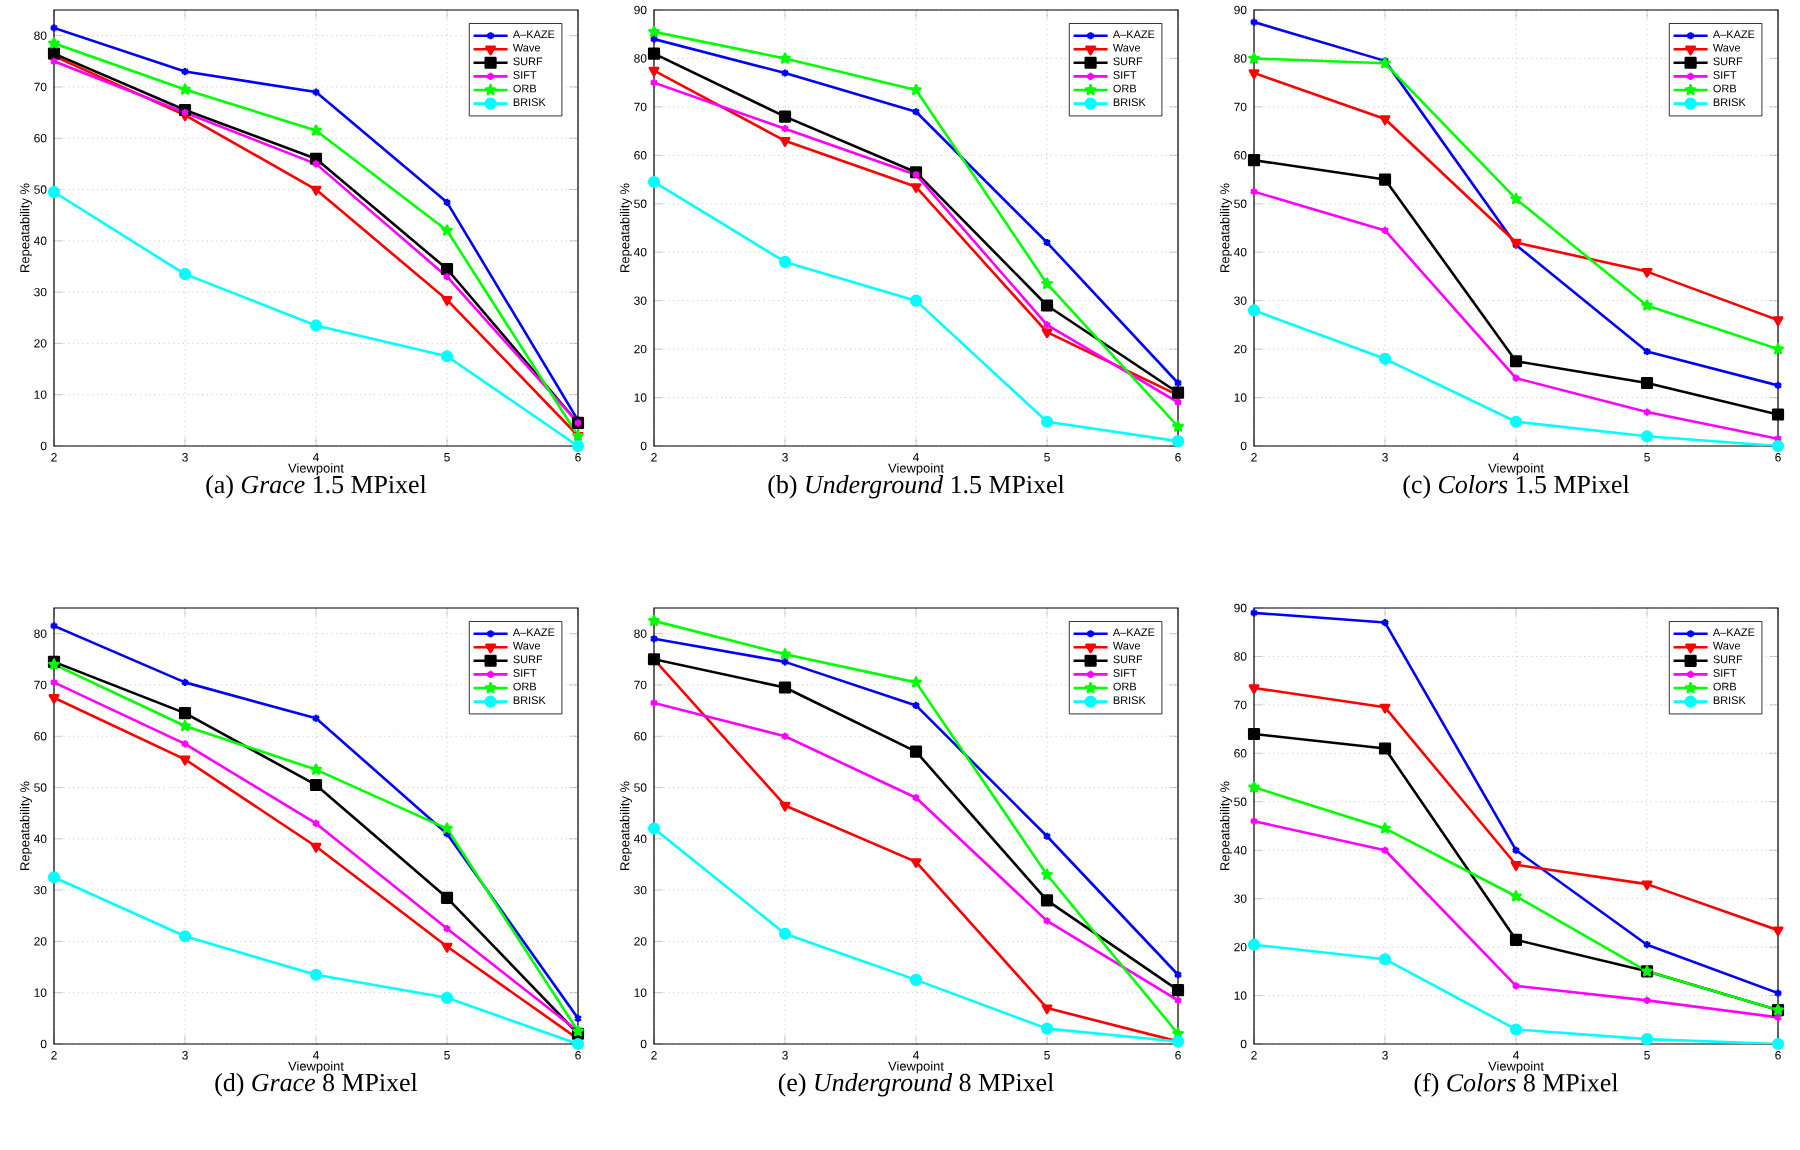  Describe the element at coordinates (316, 487) in the screenshot. I see `text: (a) Grace 1.5 MPixel` at that location.